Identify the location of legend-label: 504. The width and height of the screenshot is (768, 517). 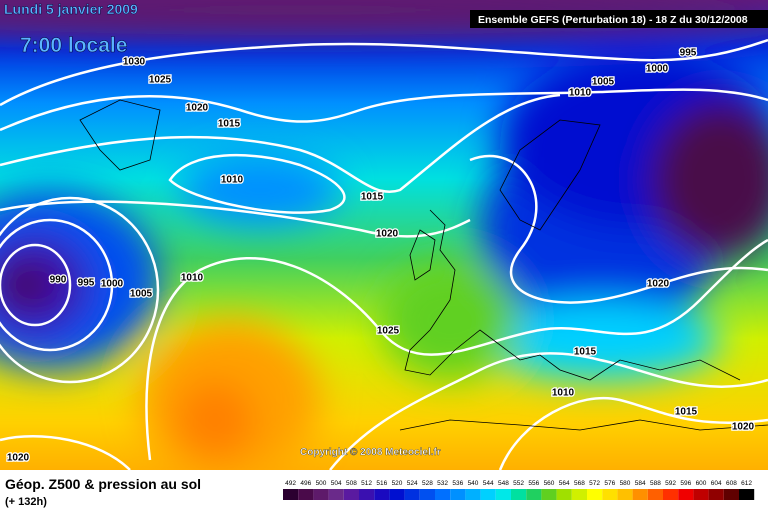
(336, 483).